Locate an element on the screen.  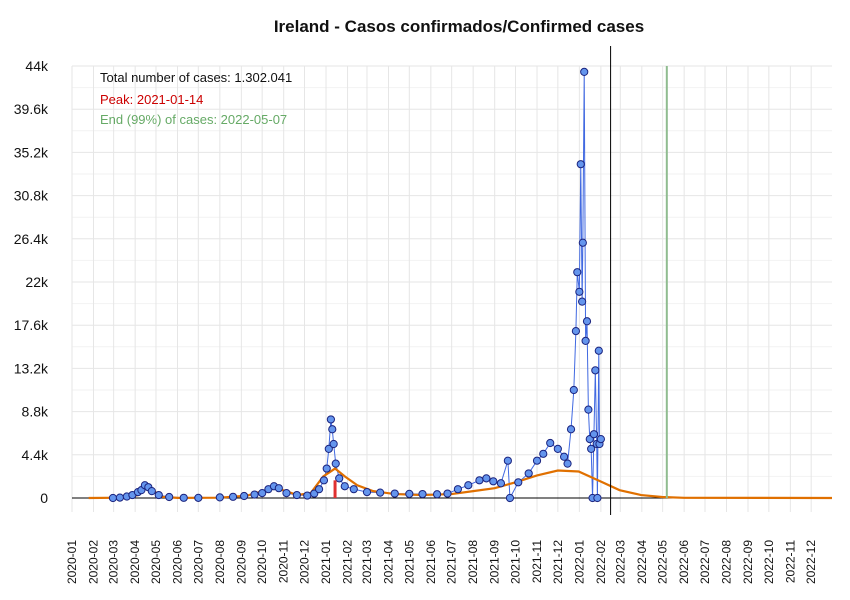
x-tick-label: 2020-12 is located at coordinates (305, 562).